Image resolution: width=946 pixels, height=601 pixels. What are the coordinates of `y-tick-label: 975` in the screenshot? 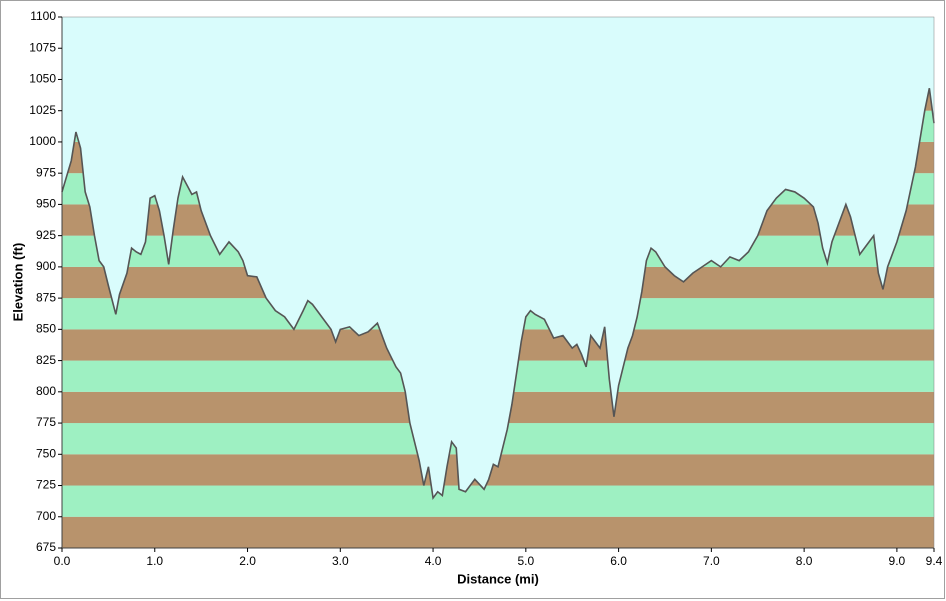 It's located at (46, 172).